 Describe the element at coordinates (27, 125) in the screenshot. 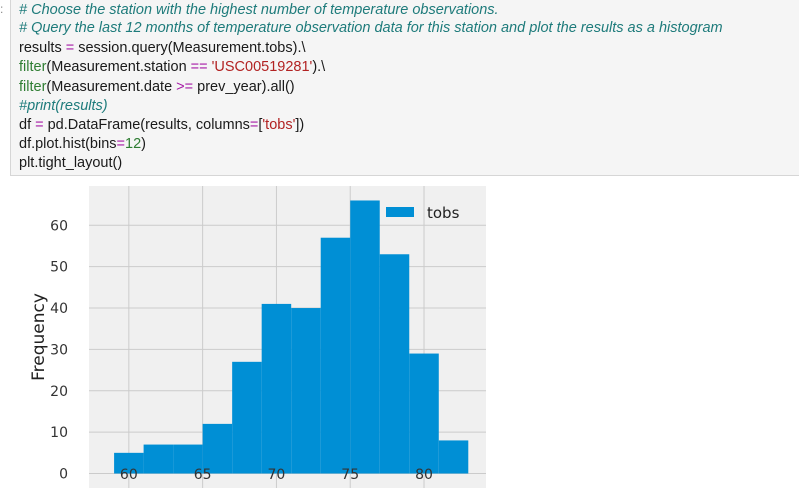

I see `code-token: df` at that location.